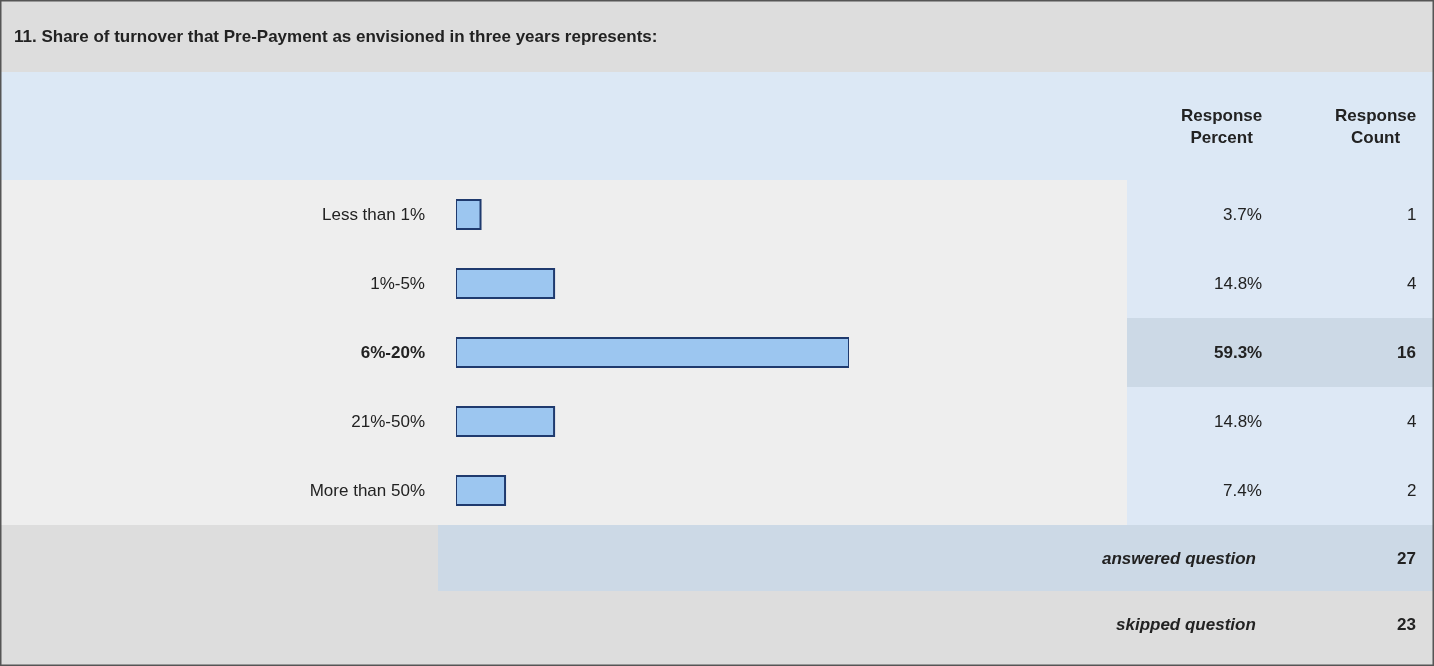  I want to click on y-tick-label: More than 50%, so click(367, 491).